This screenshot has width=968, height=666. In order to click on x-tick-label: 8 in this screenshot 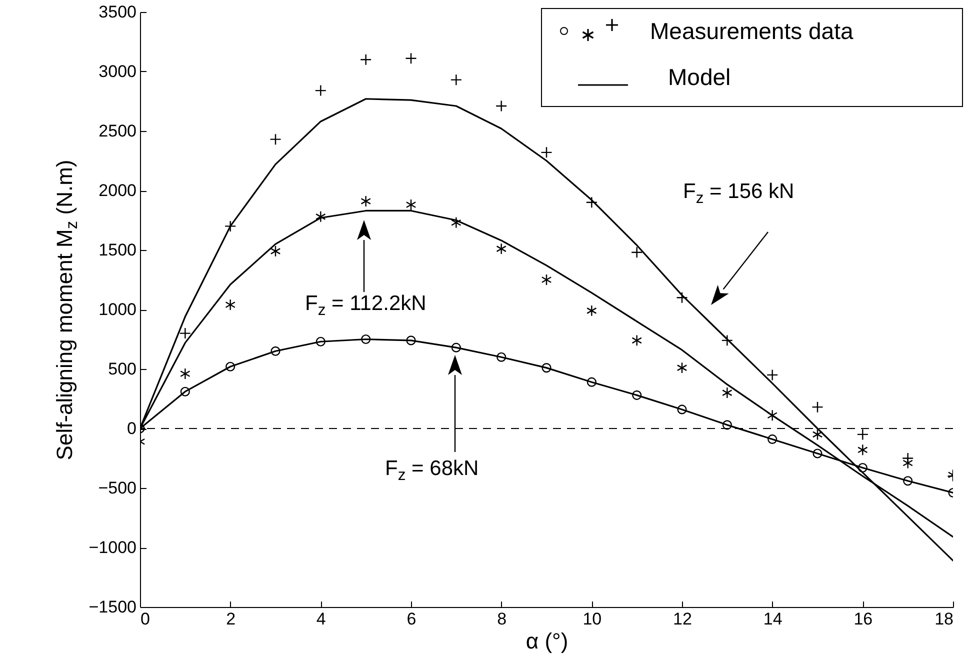, I will do `click(502, 619)`.